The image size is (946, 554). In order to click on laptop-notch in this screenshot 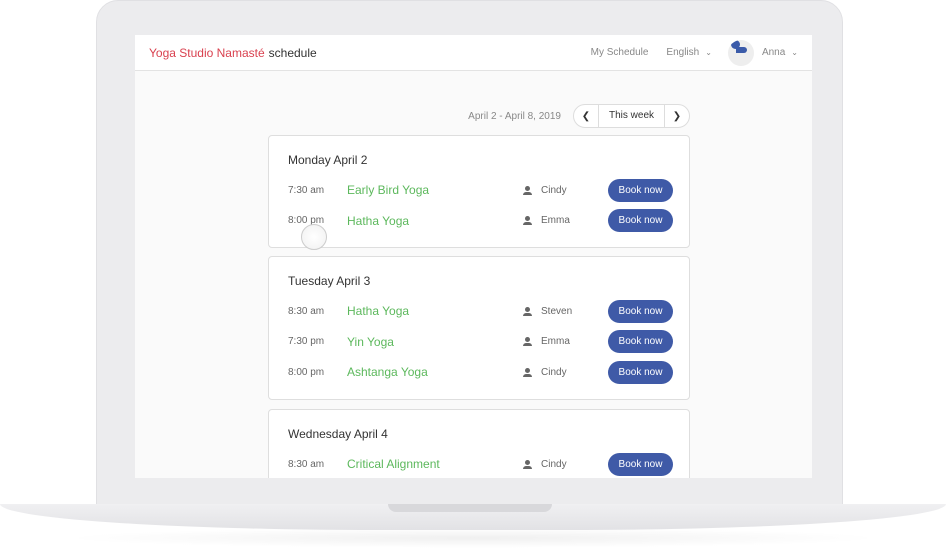, I will do `click(470, 508)`.